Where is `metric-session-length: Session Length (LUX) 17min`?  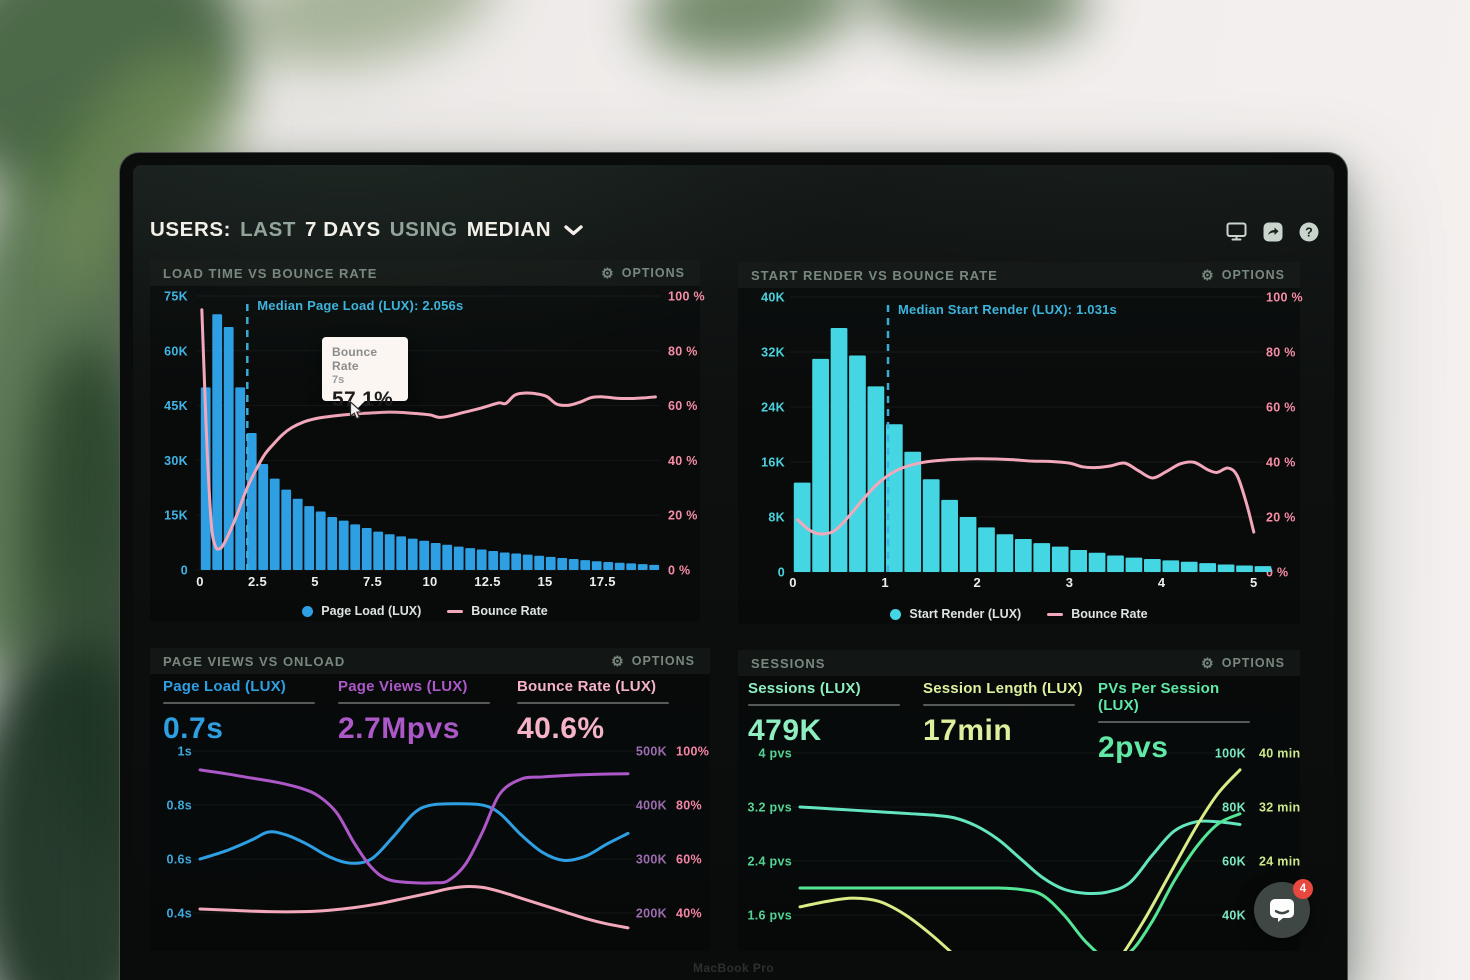 metric-session-length: Session Length (LUX) 17min is located at coordinates (1005, 714).